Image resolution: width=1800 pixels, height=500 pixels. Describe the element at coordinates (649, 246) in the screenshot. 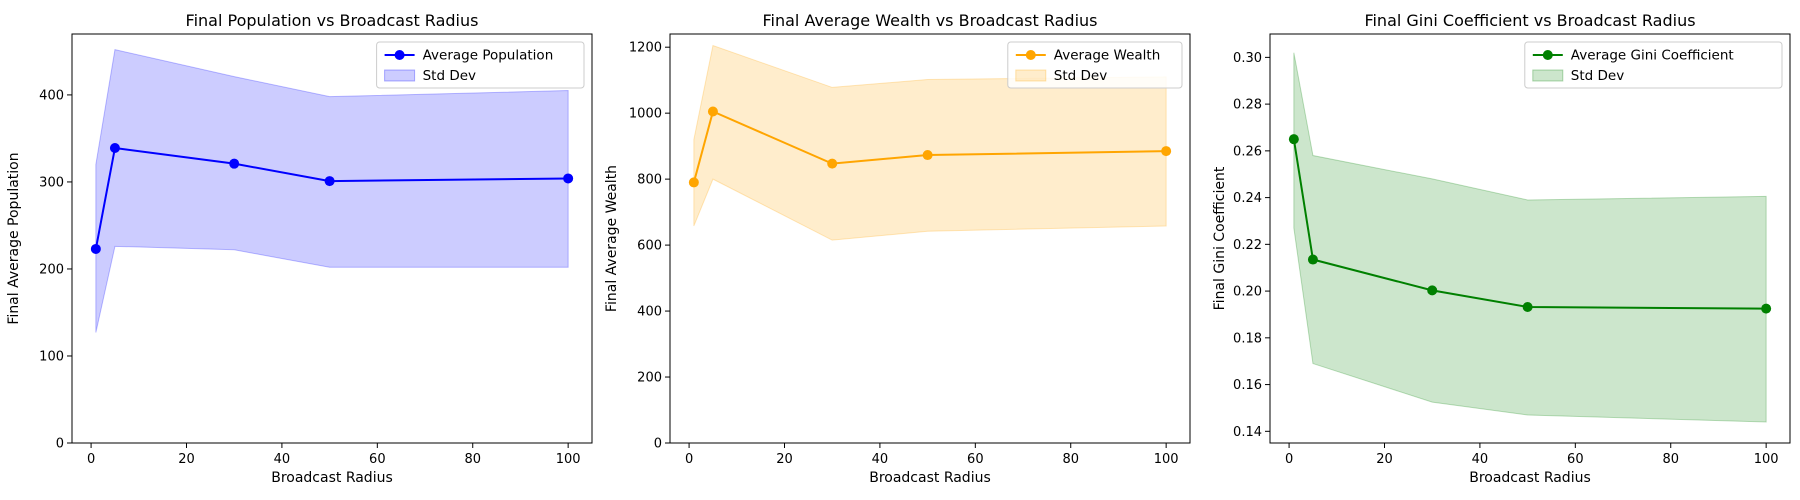

I see `y-tick-label: 600` at that location.